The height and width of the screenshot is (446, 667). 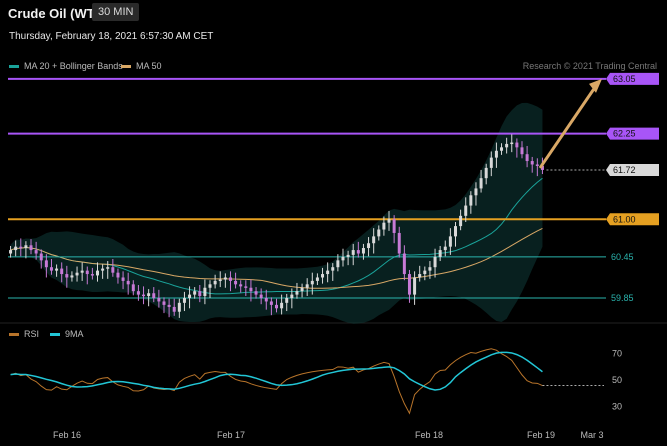 What do you see at coordinates (116, 12) in the screenshot?
I see `timeframe-button: 30 MIN` at bounding box center [116, 12].